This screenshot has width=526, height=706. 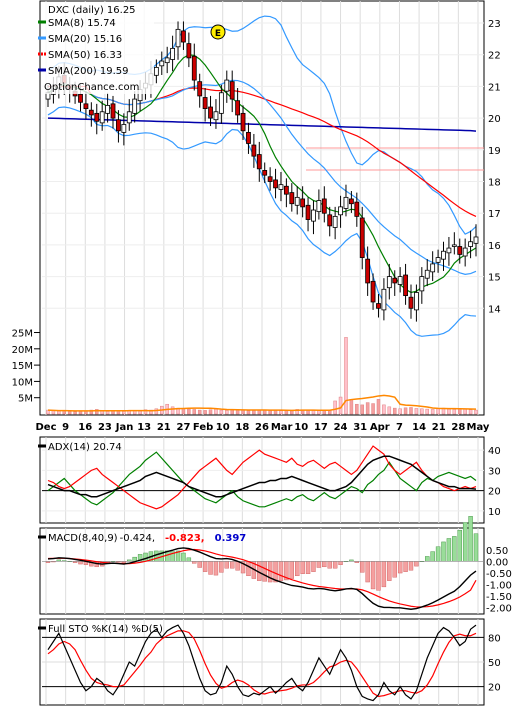 I want to click on macd-legend: MACD(8,40,9) -0.424, -0.823, 0.397, so click(x=142, y=538).